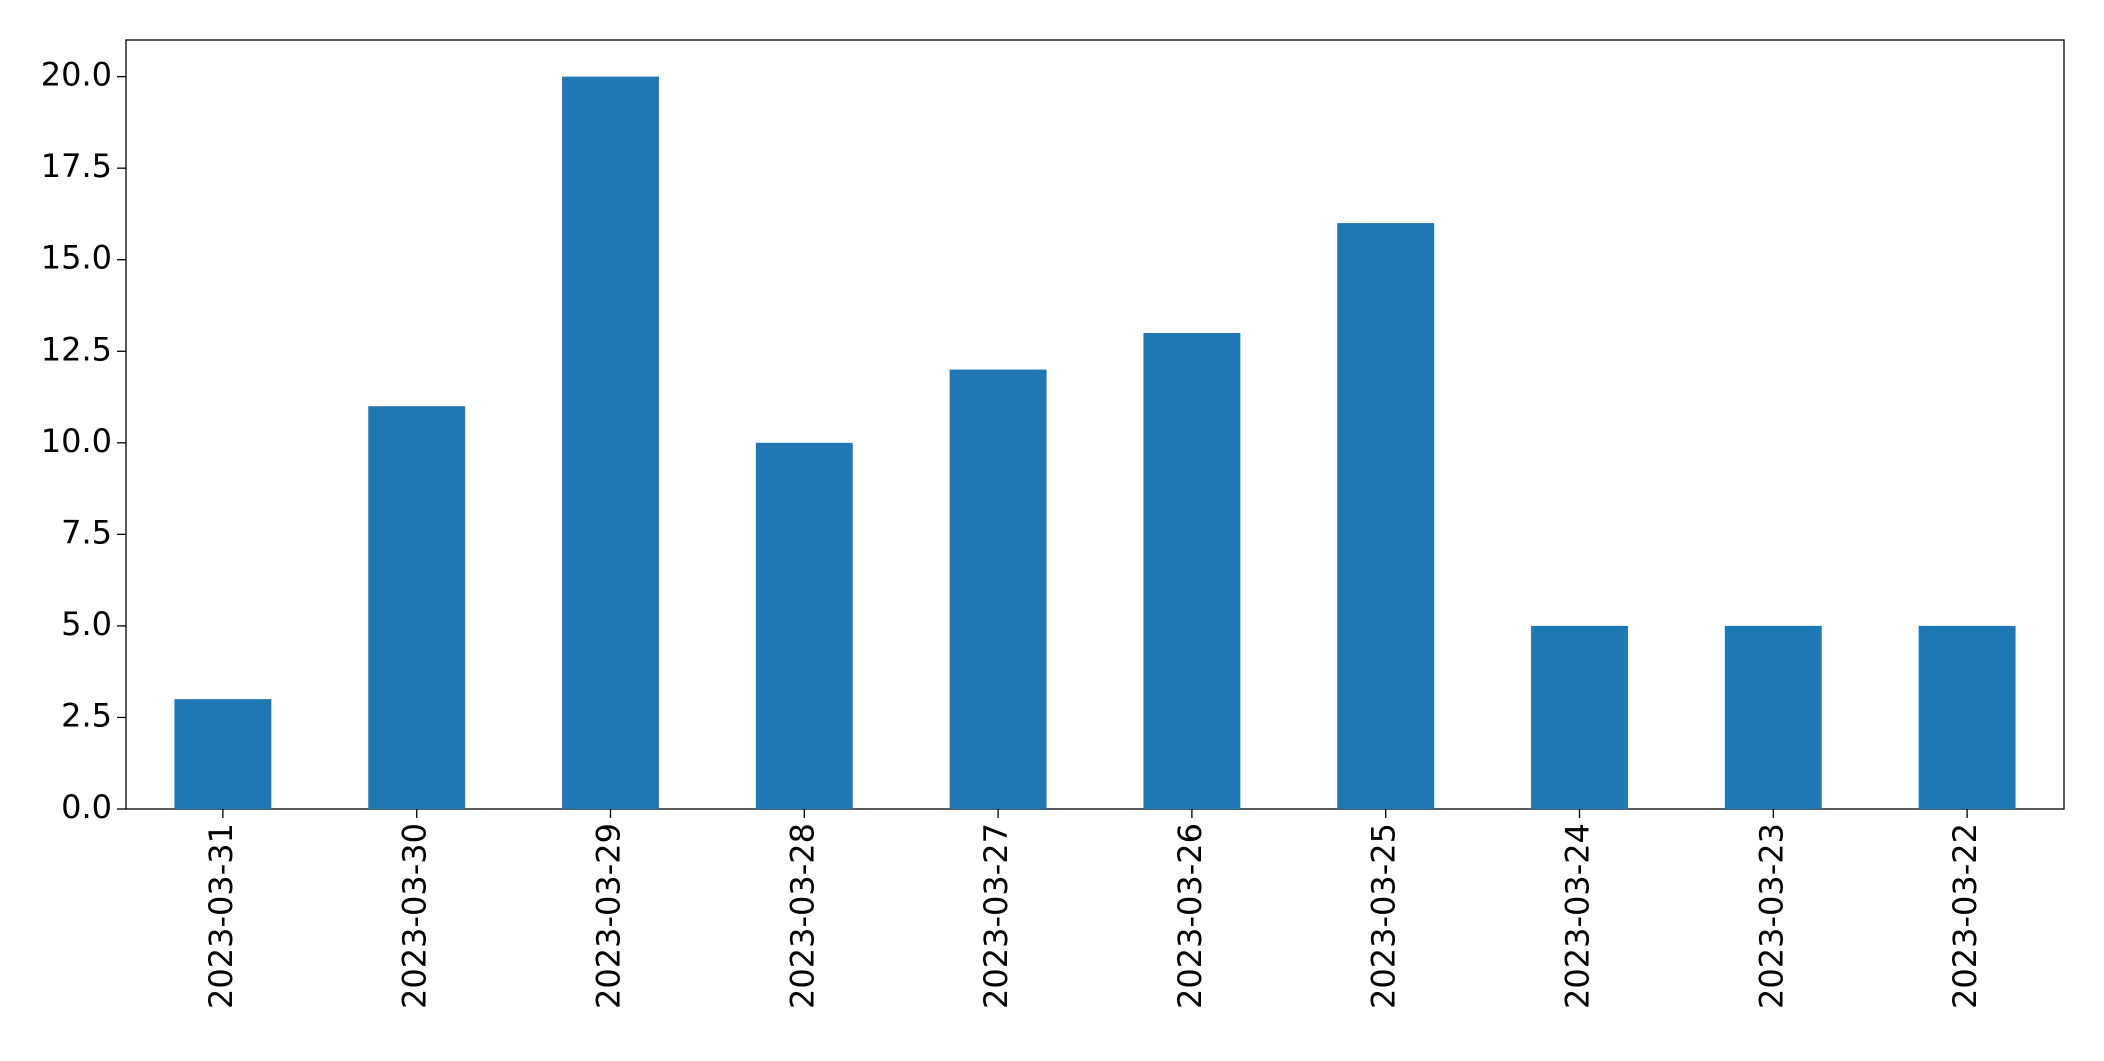  Describe the element at coordinates (415, 916) in the screenshot. I see `x-tick-label: 2023-03-30` at that location.